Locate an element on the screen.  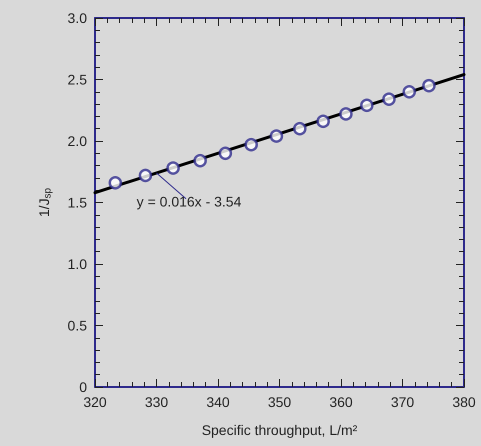
y-tick-label: 0 is located at coordinates (83, 387).